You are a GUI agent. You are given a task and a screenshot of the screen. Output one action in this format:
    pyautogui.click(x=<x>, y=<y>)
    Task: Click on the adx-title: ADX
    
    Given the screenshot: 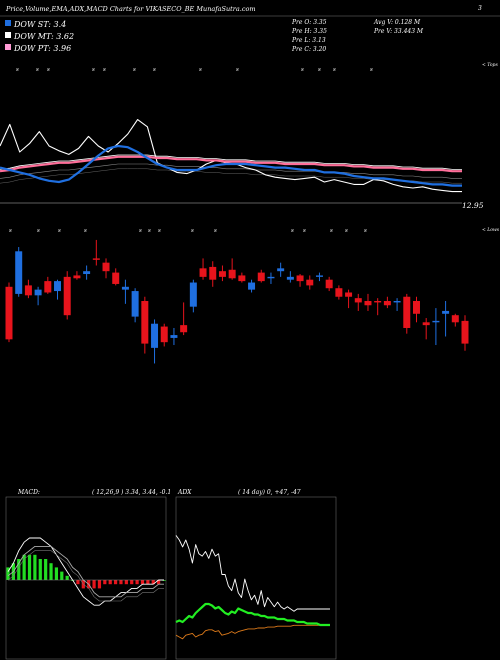 What is the action you would take?
    pyautogui.click(x=184, y=492)
    